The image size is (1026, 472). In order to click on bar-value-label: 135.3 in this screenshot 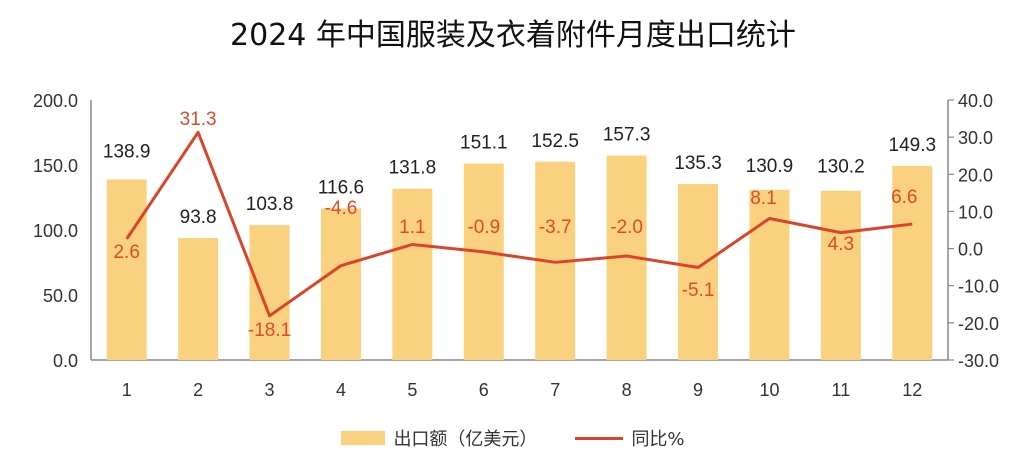, I will do `click(698, 163)`.